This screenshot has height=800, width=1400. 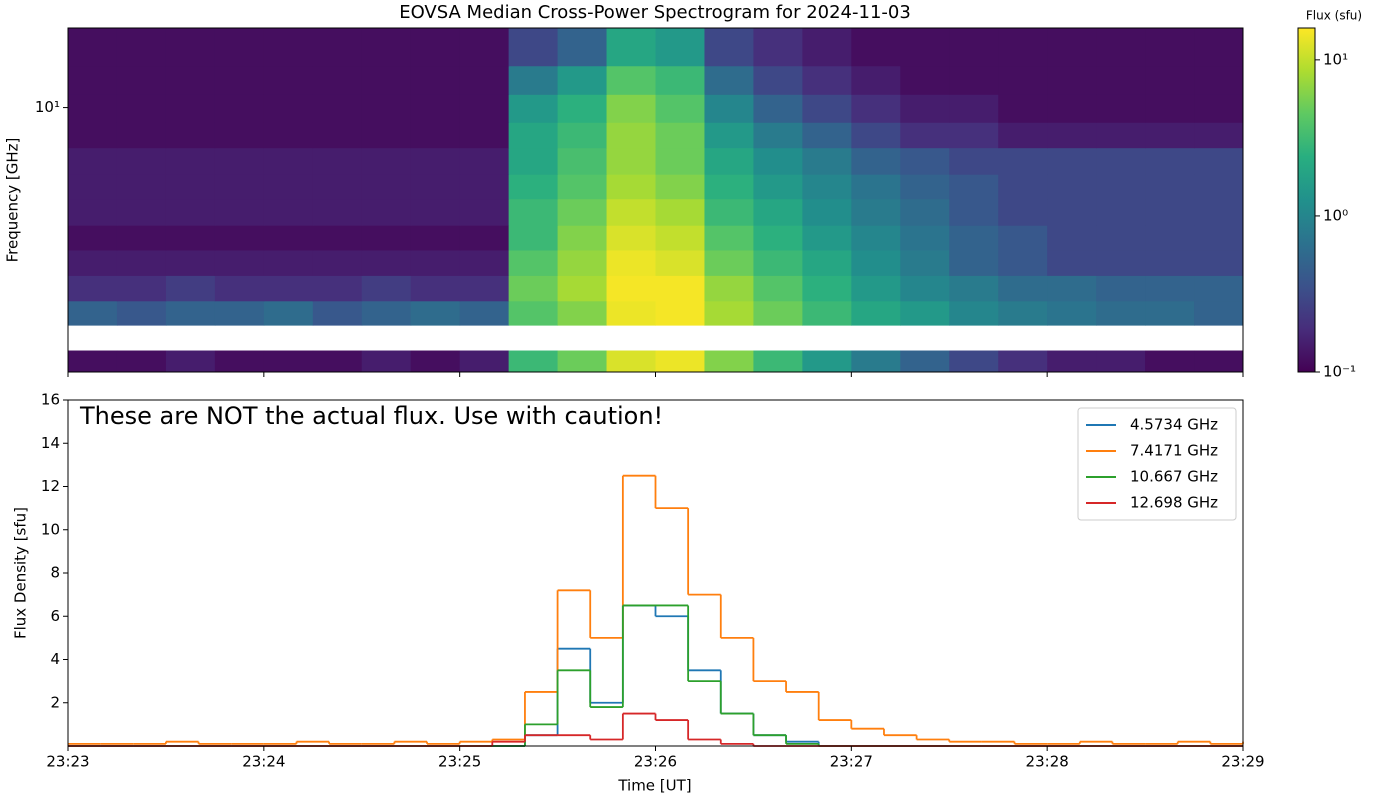 What do you see at coordinates (1047, 762) in the screenshot?
I see `x-tick-label: 23:28` at bounding box center [1047, 762].